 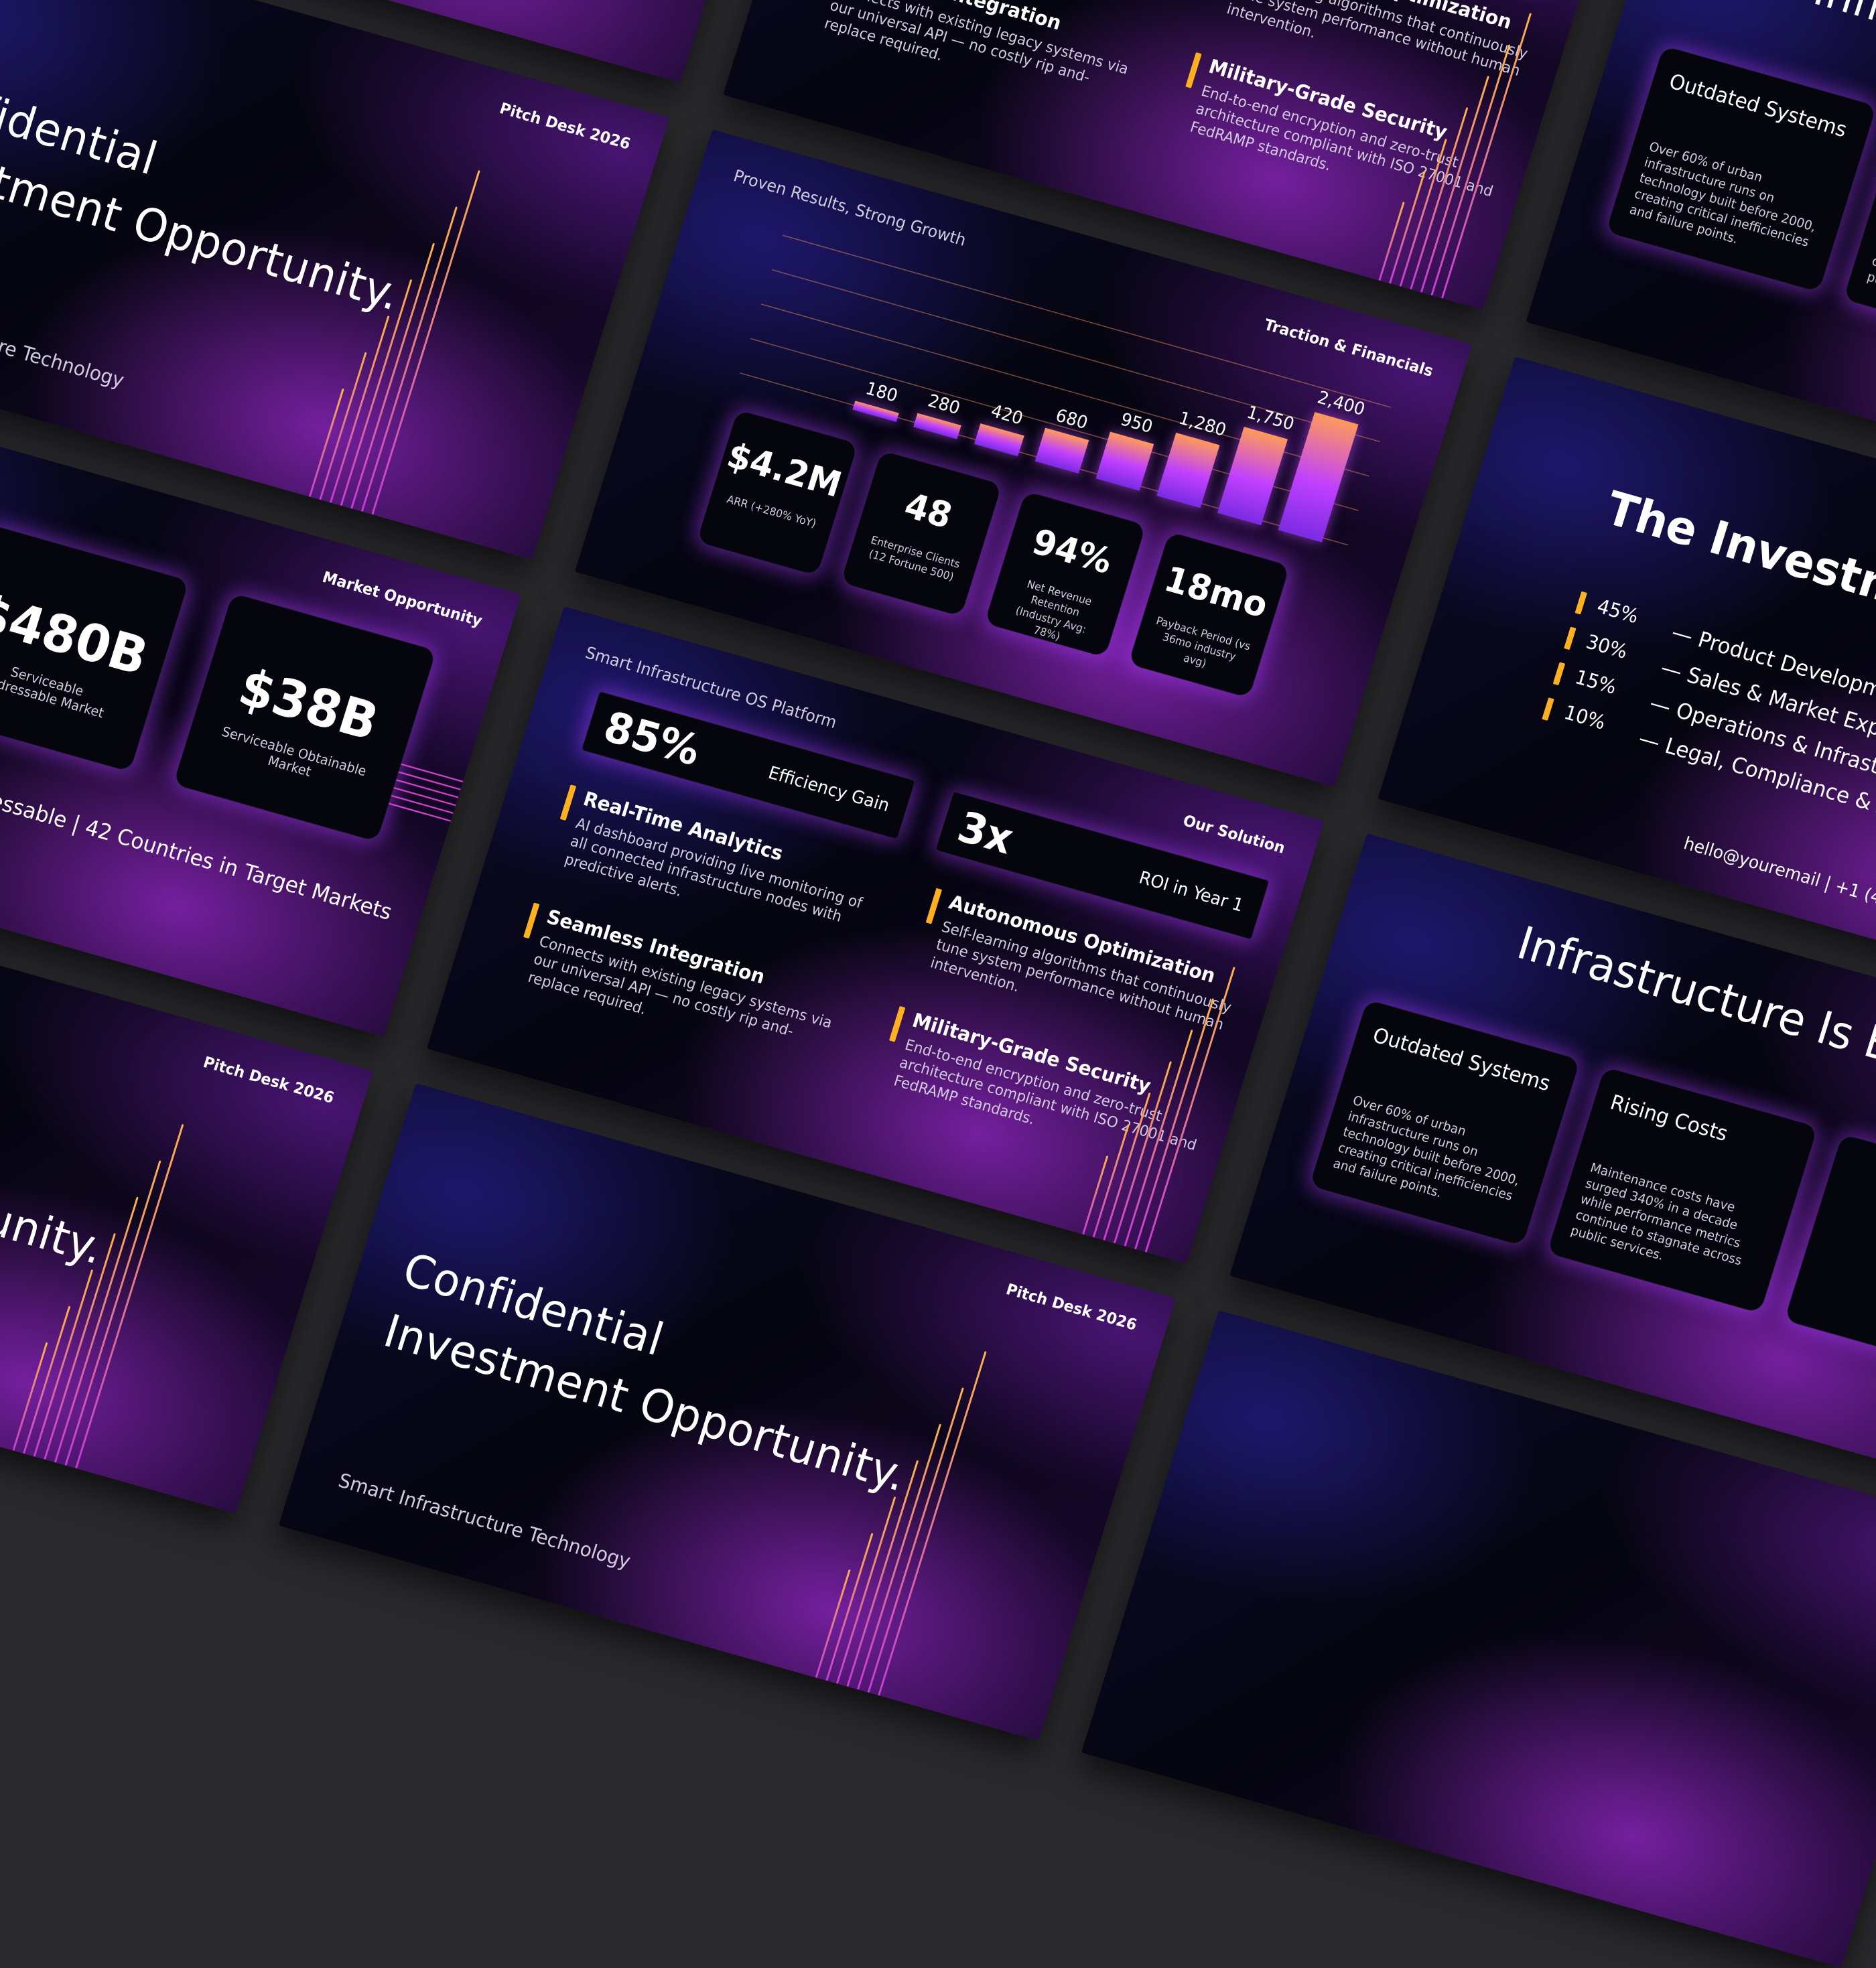 What do you see at coordinates (778, 493) in the screenshot?
I see `metric-card: $4.2M ARR (+280% YoY)` at bounding box center [778, 493].